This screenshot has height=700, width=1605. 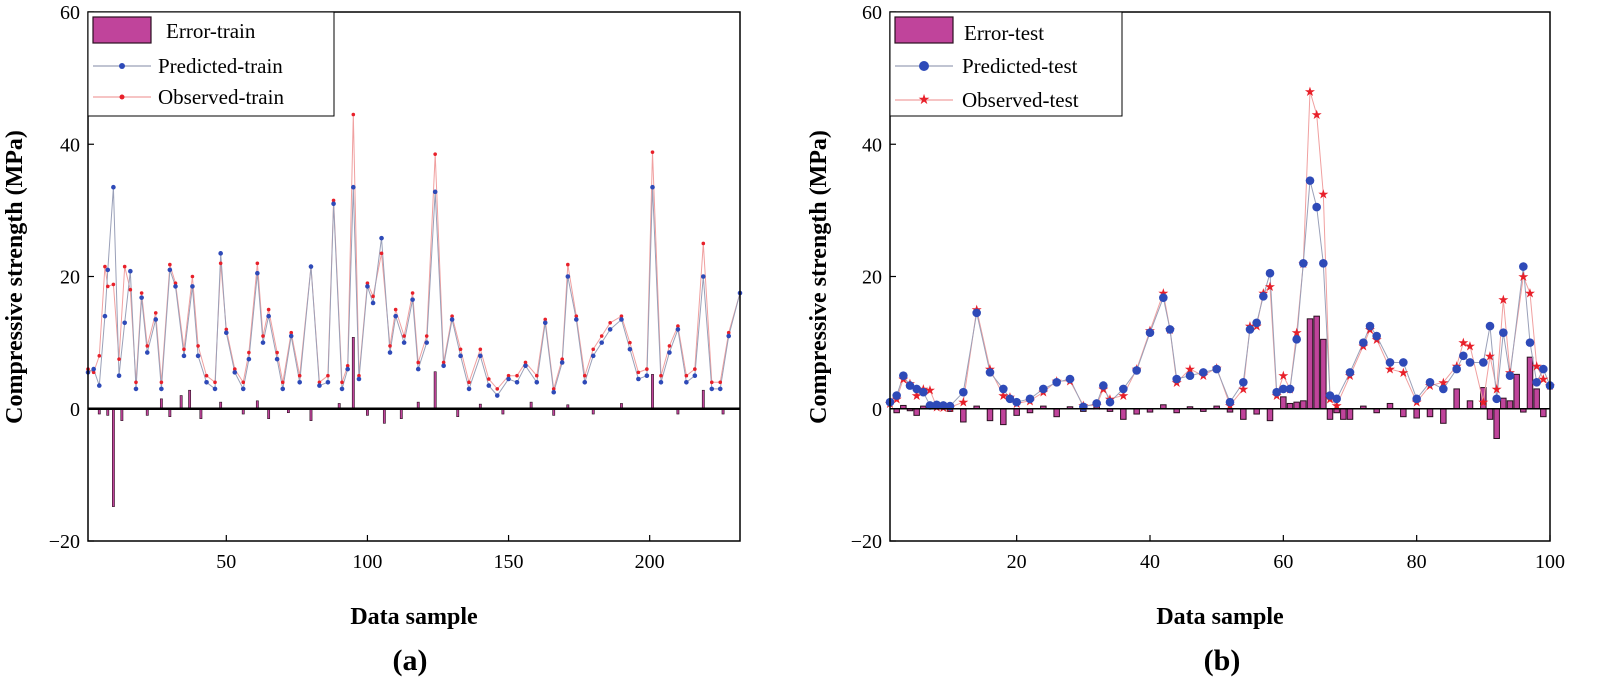 I want to click on panel-a-label: (a), so click(x=410, y=660).